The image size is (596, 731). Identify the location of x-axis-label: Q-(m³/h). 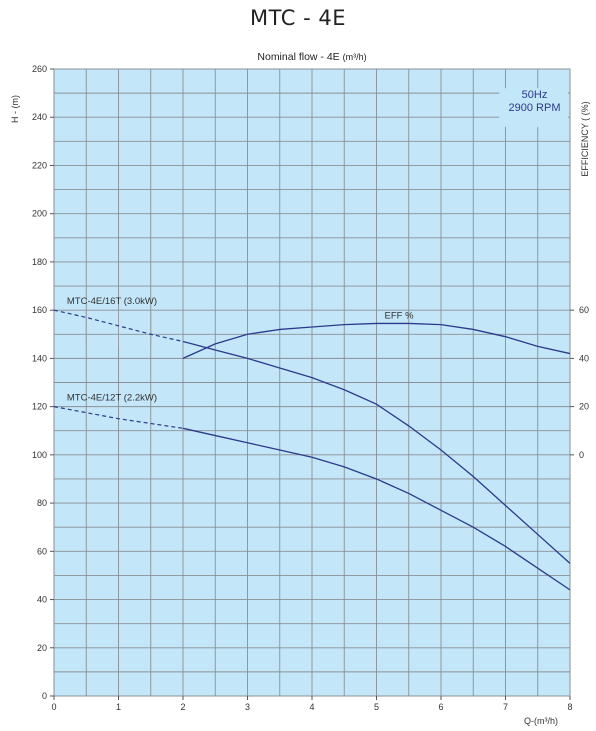
(541, 721).